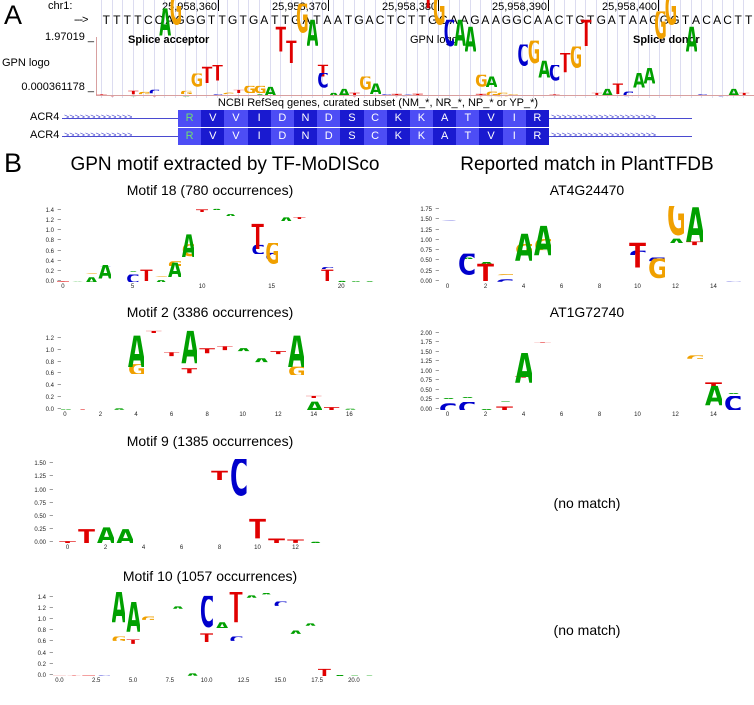  What do you see at coordinates (280, 637) in the screenshot?
I see `logo-stack: CT` at bounding box center [280, 637].